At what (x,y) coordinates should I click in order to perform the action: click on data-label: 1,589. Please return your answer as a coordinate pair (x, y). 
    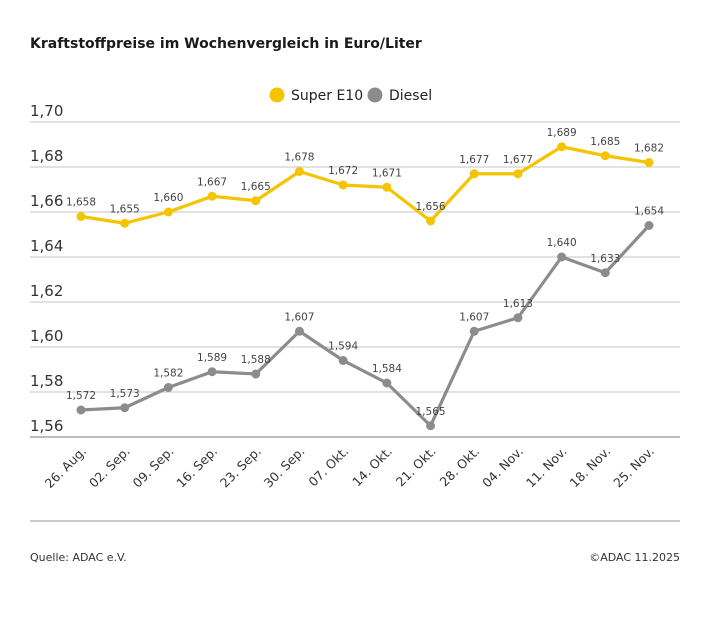
    Looking at the image, I should click on (212, 358).